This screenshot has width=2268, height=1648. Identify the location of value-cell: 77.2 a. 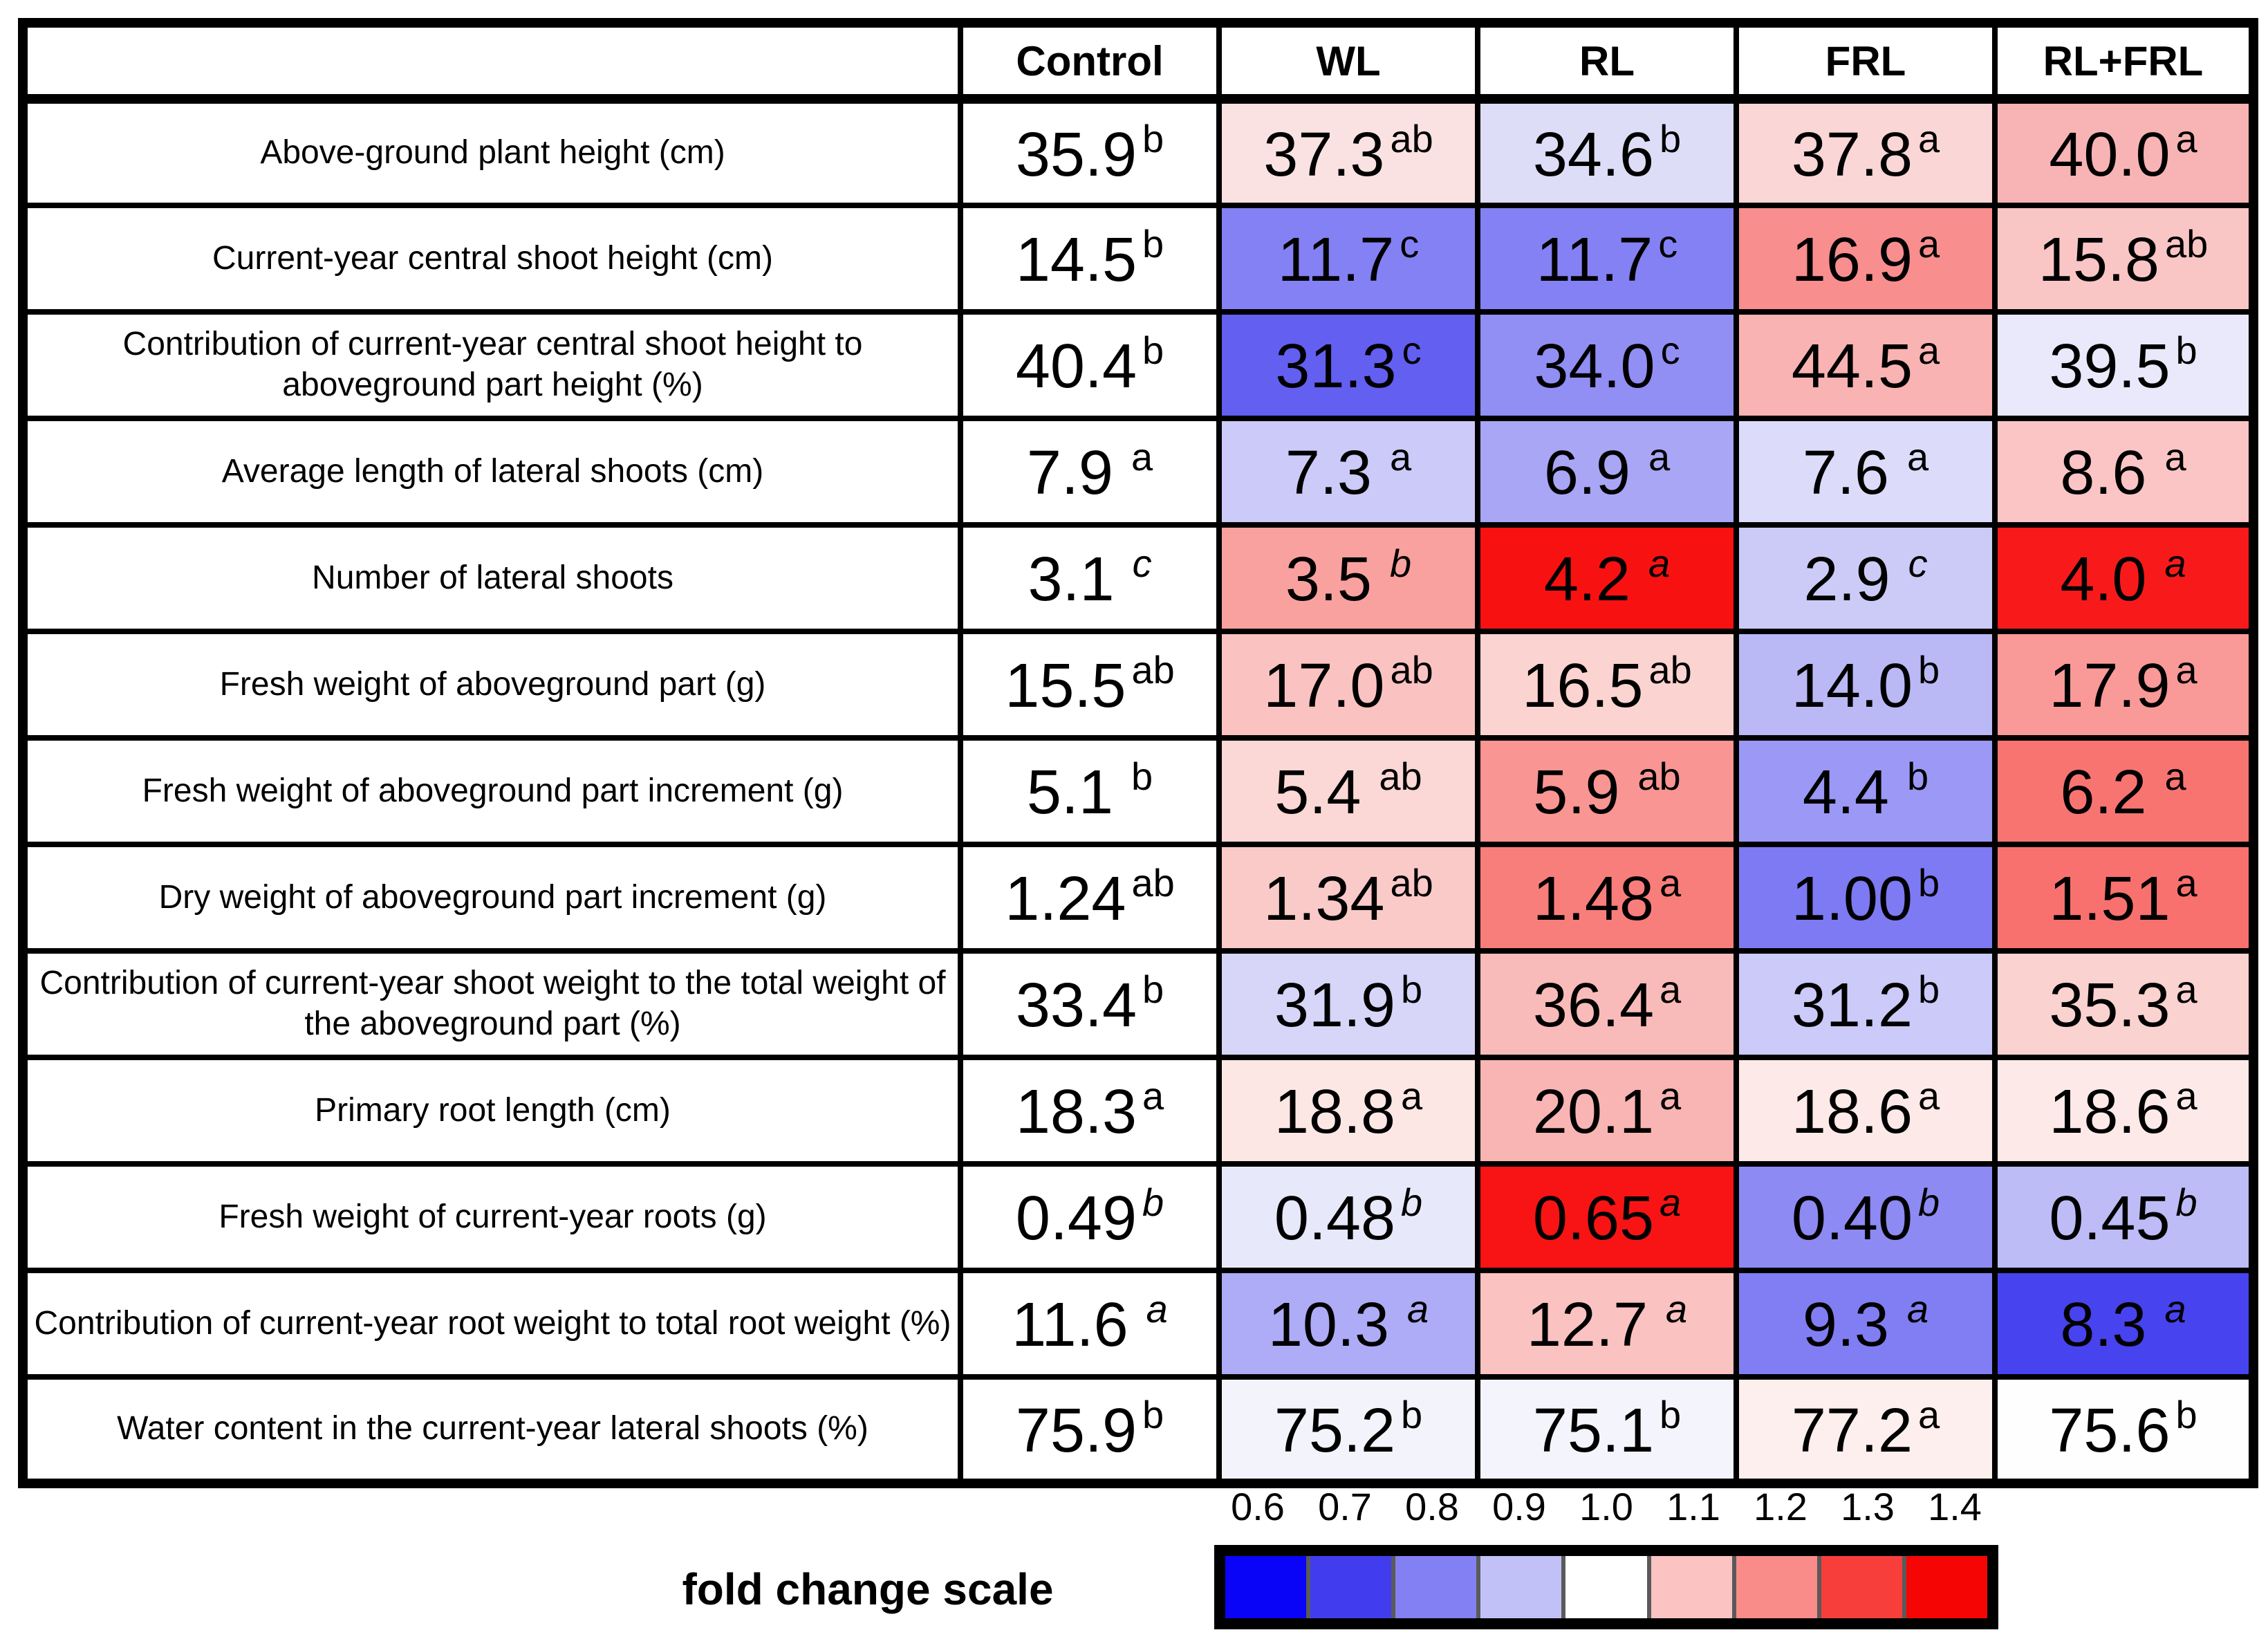
(1865, 1430).